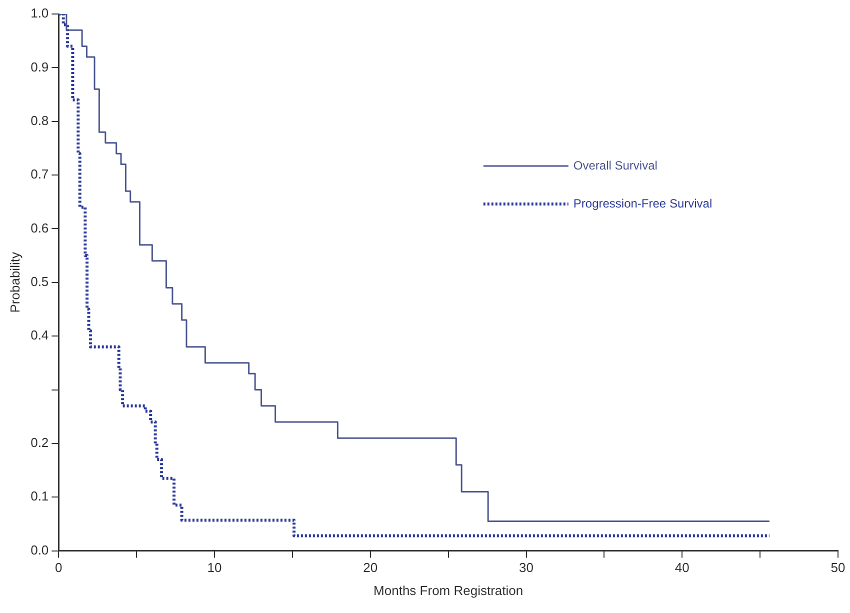  I want to click on text: Progression-Free Survival, so click(642, 203).